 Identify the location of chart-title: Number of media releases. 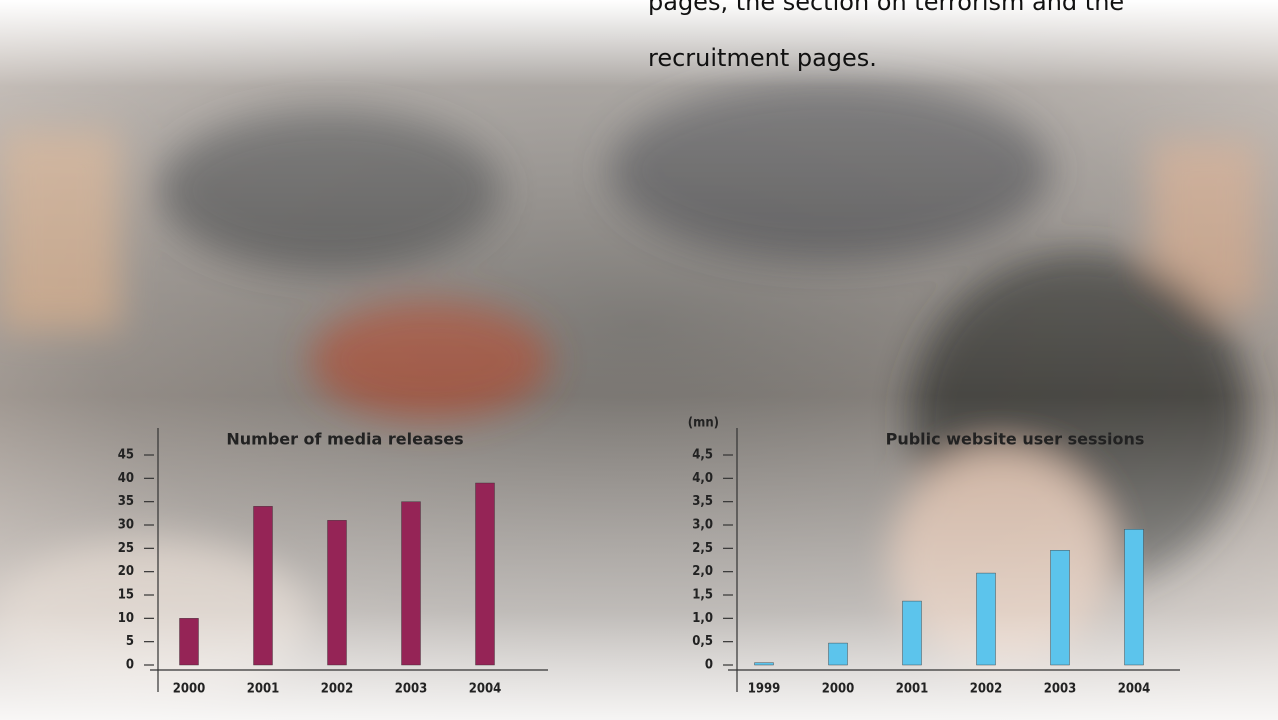
(344, 439).